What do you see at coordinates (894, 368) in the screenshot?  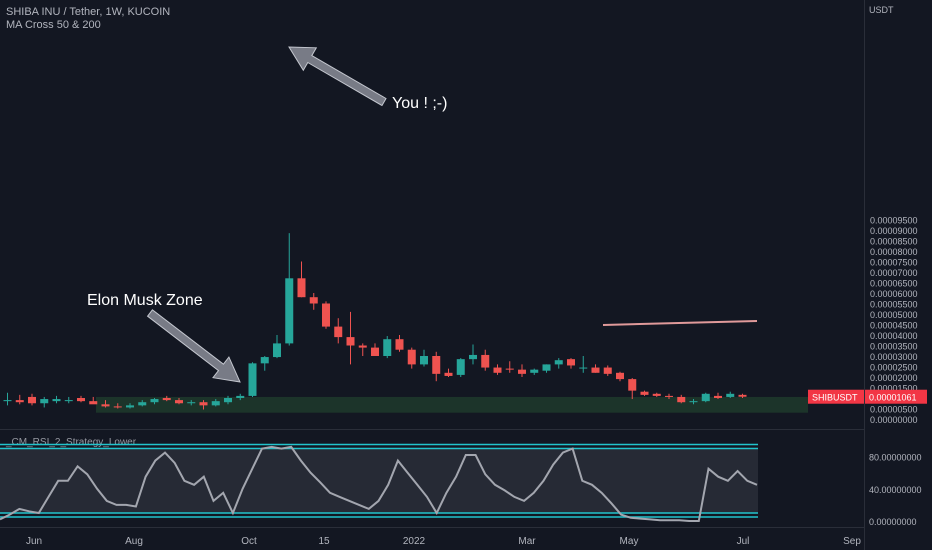 I see `price-tick-label: 0.00002500` at bounding box center [894, 368].